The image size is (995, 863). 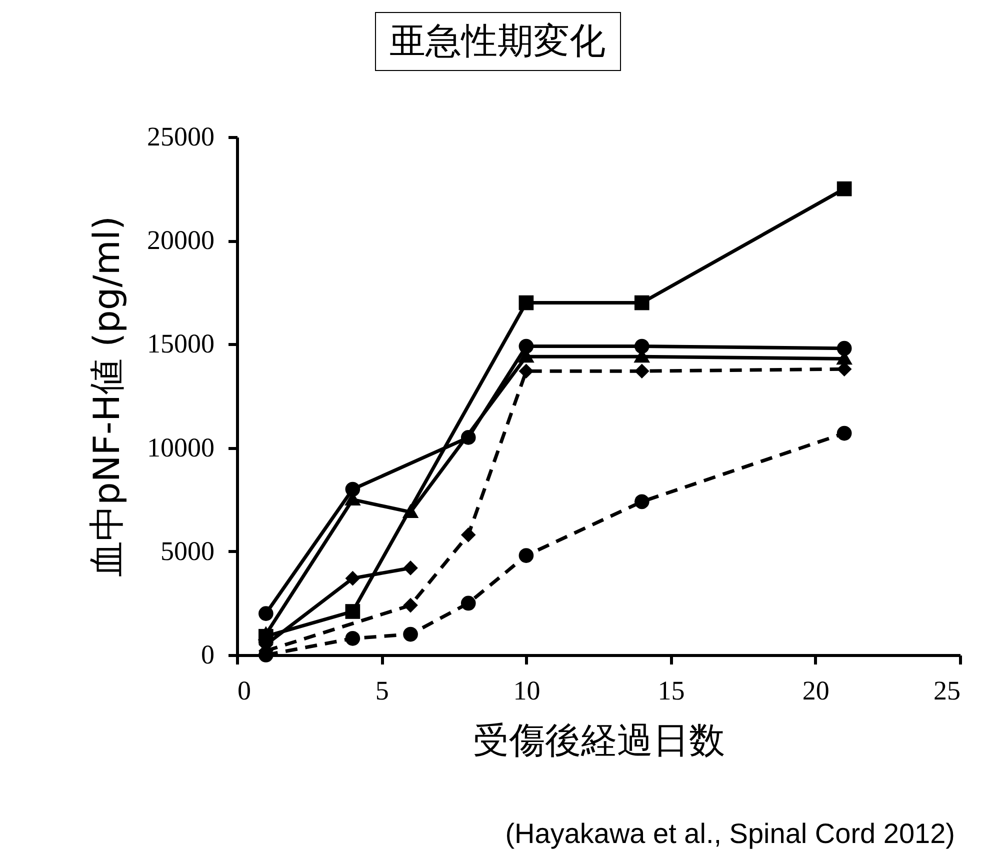 I want to click on y-axis-title: 血中pNF-H値 (pg/ml), so click(x=107, y=396).